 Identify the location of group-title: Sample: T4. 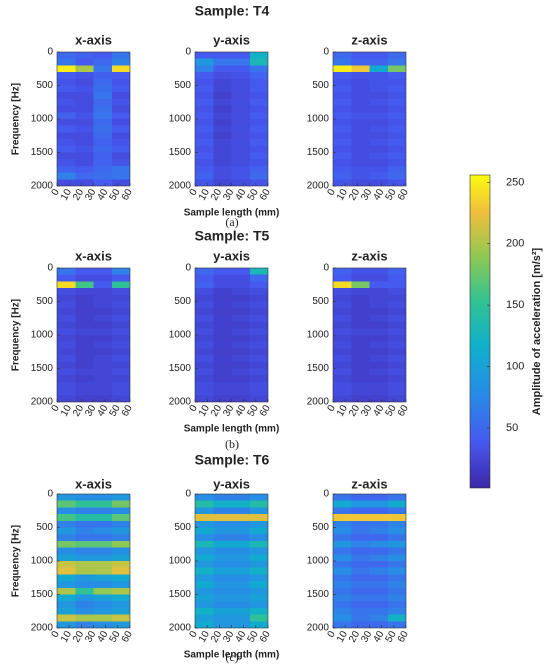
(232, 11).